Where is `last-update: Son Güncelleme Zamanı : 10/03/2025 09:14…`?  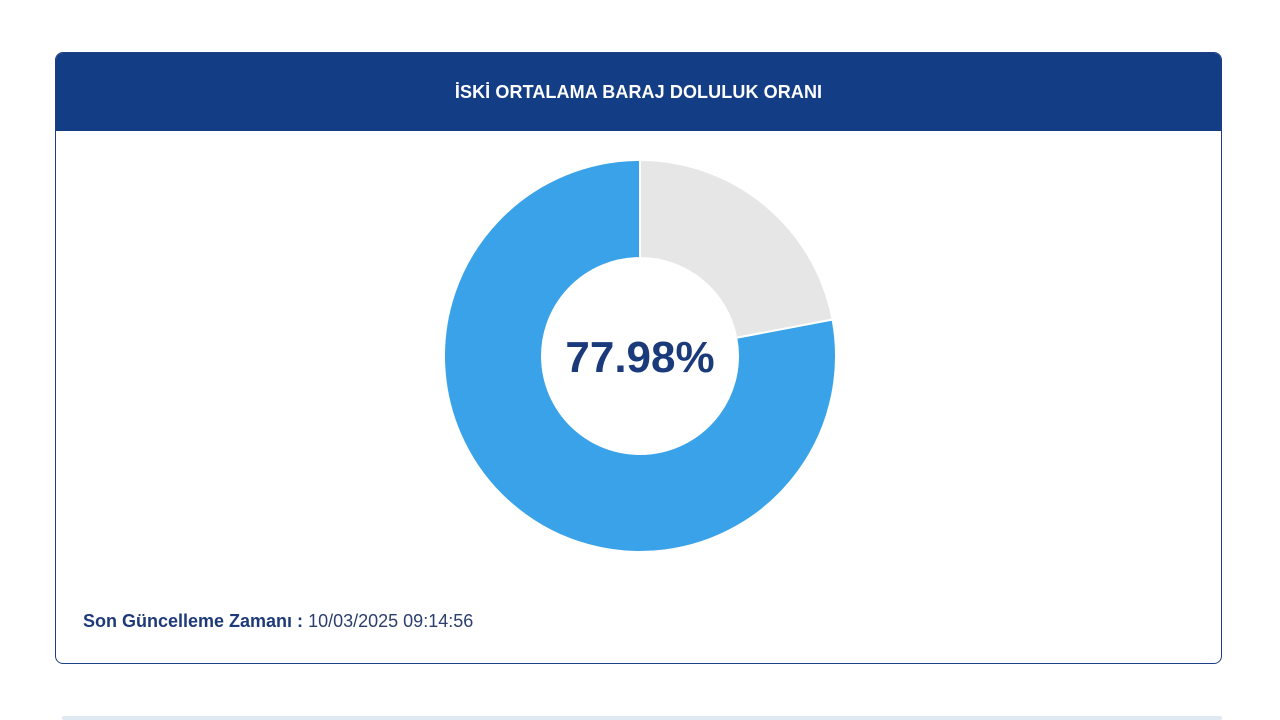
last-update: Son Güncelleme Zamanı : 10/03/2025 09:14… is located at coordinates (278, 621).